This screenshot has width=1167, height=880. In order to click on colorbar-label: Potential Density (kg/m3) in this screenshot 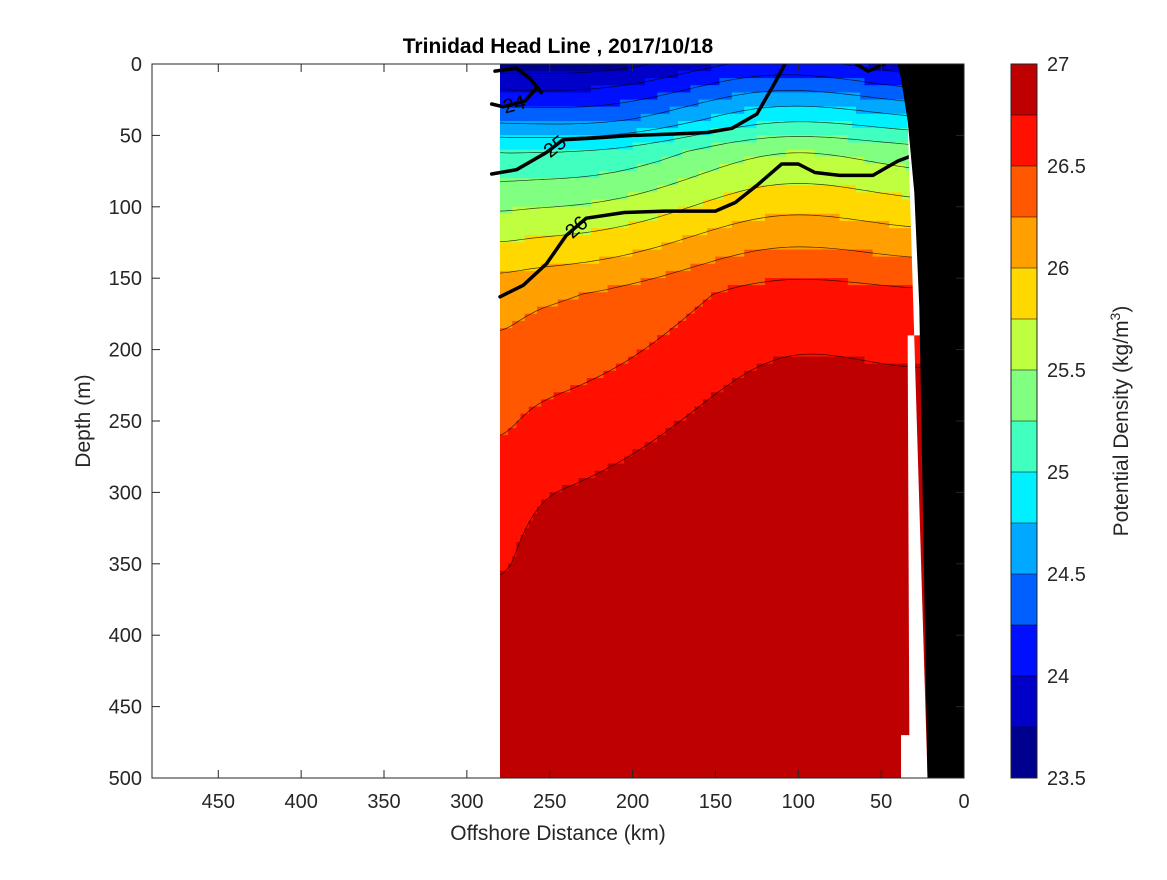, I will do `click(1120, 421)`.